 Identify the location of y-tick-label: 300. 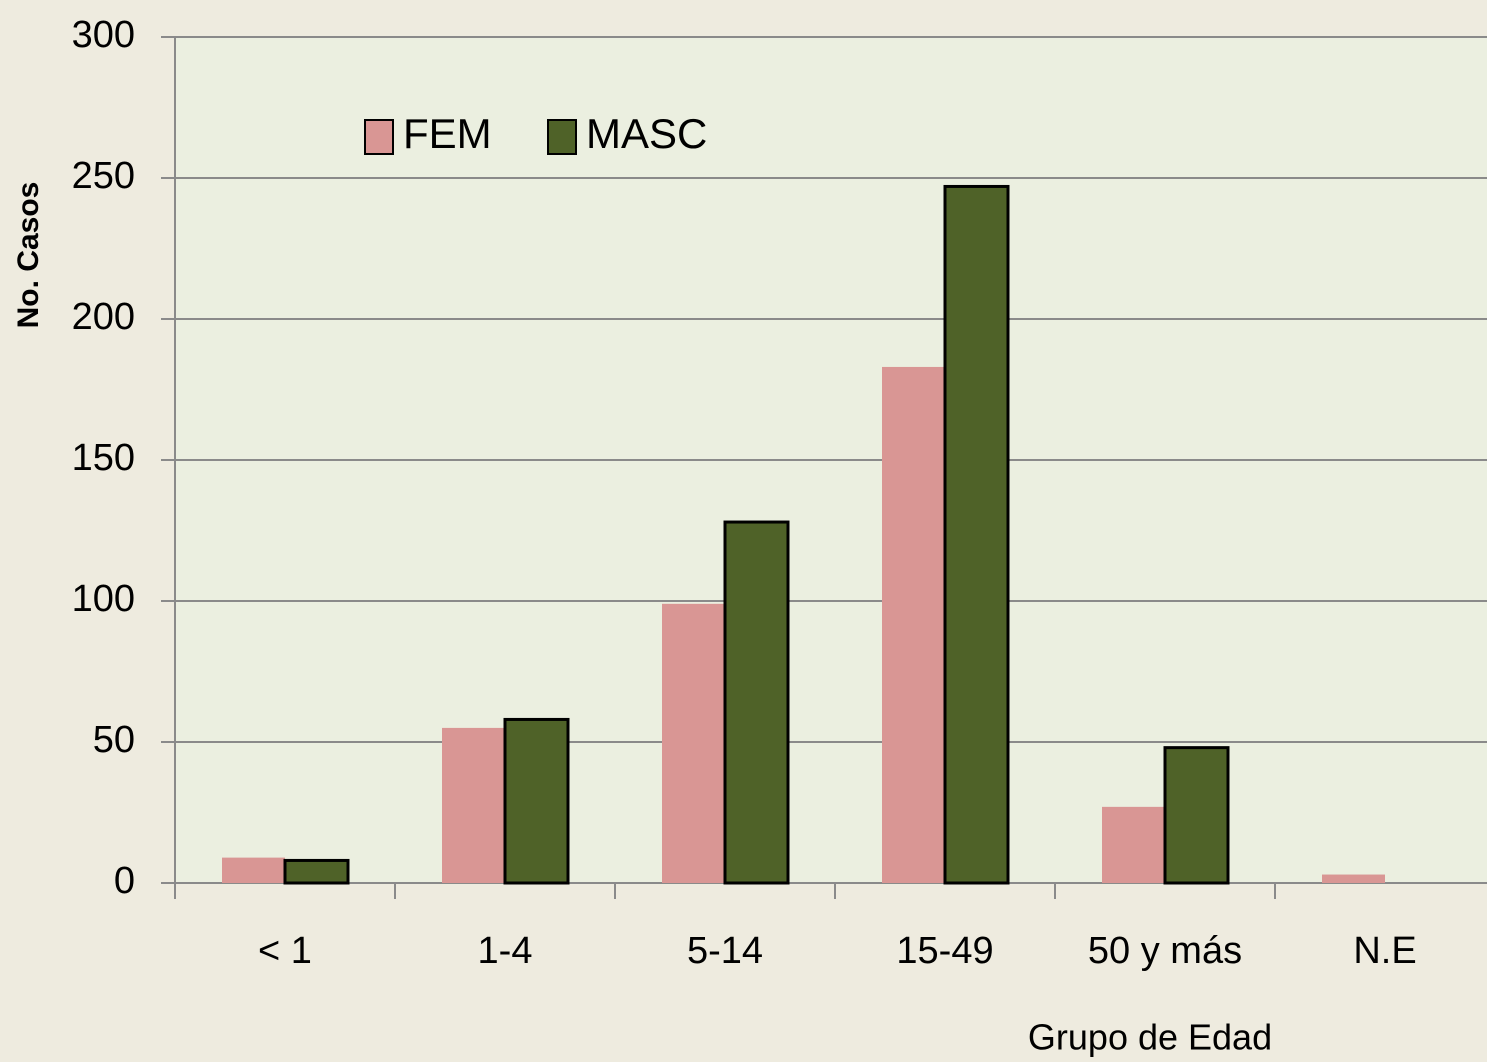
(103, 35).